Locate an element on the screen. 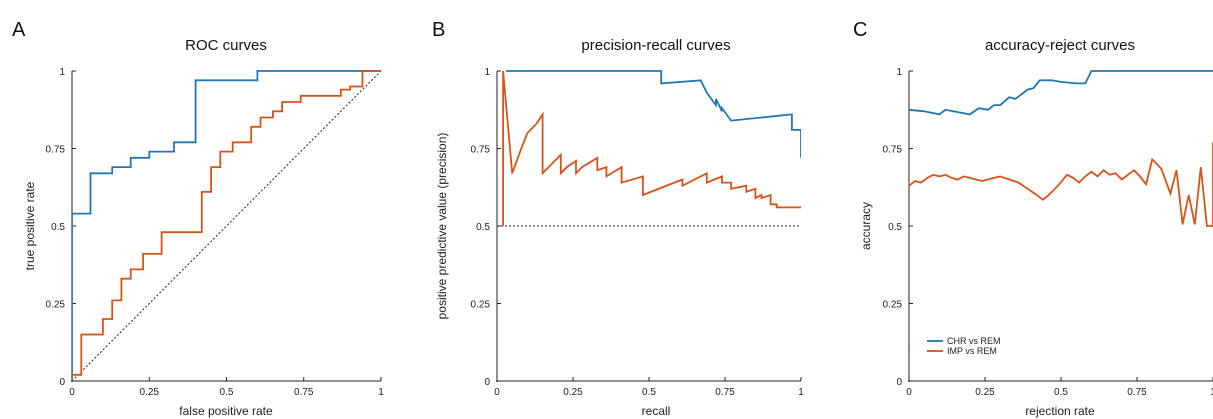  y-axis-label: true positive rate is located at coordinates (30, 225).